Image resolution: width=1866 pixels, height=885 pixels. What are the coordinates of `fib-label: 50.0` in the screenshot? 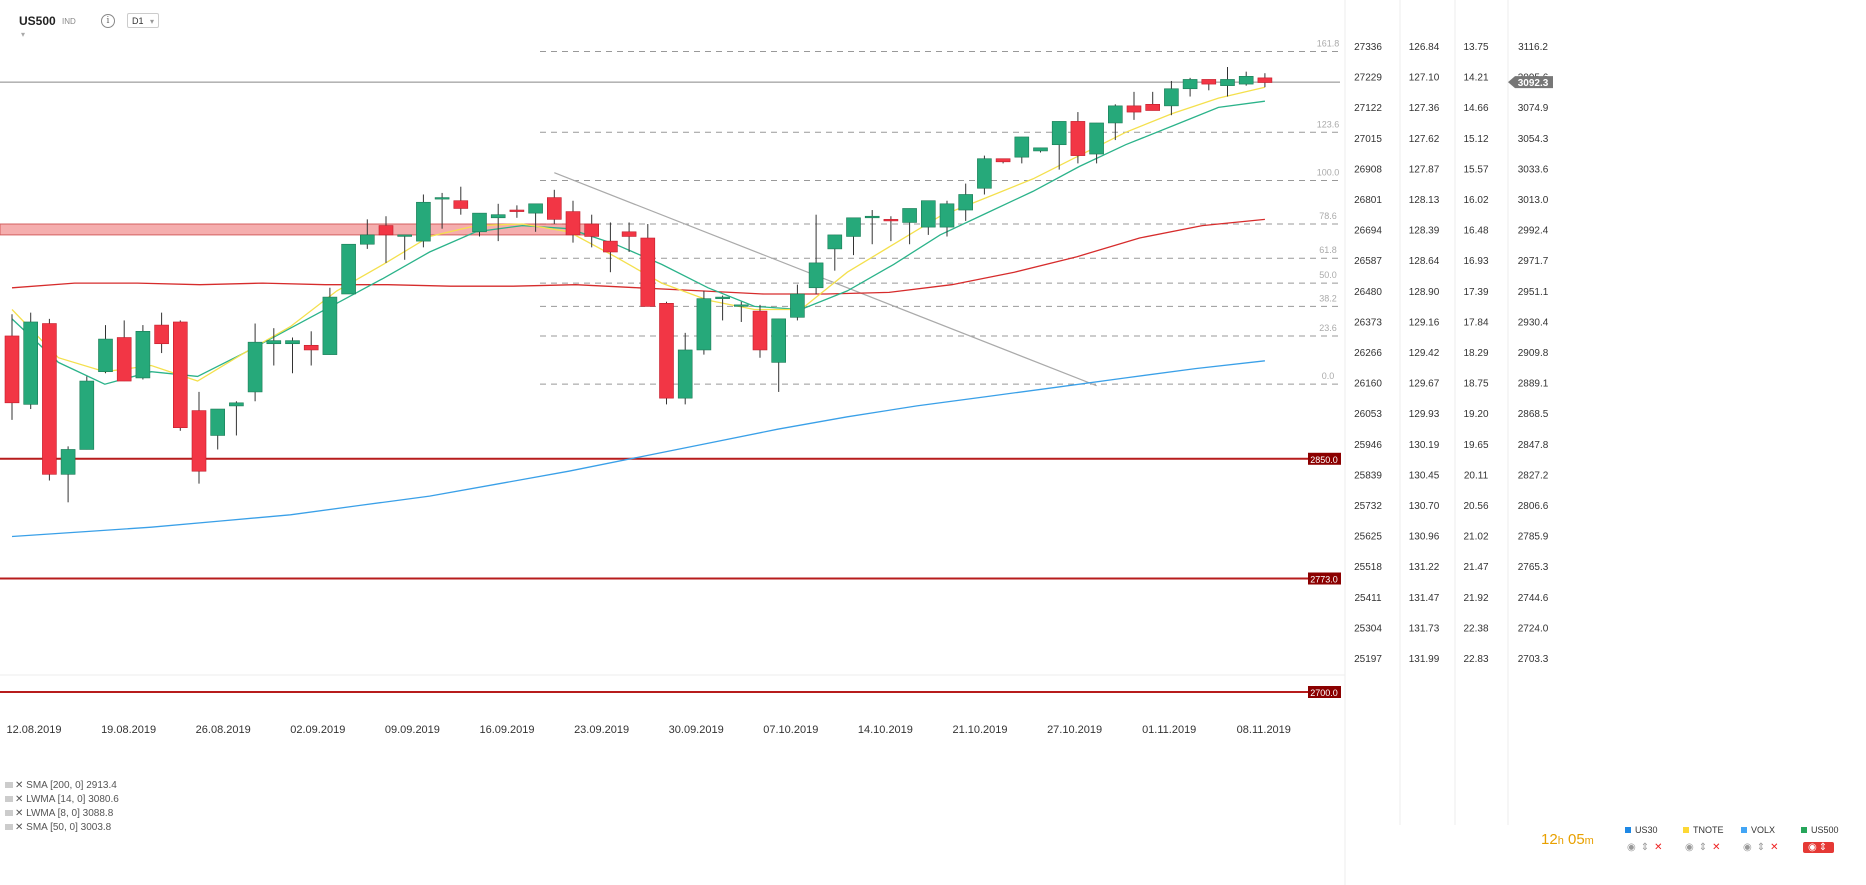 It's located at (1328, 275).